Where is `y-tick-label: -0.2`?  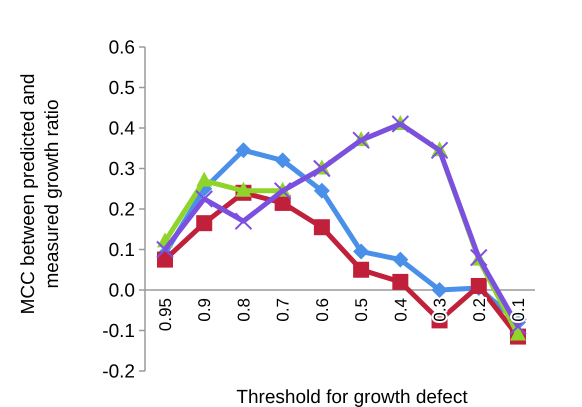 y-tick-label: -0.2 is located at coordinates (118, 372).